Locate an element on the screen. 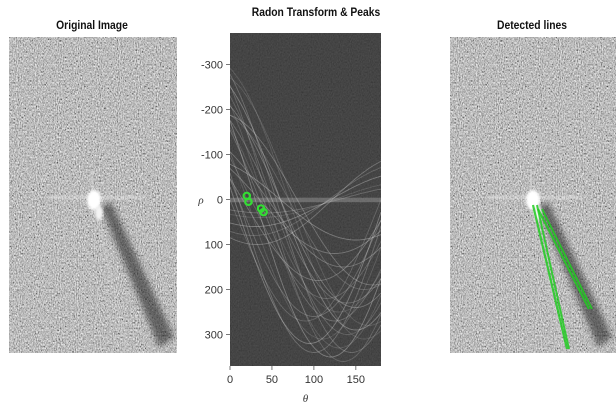  original-image-title: Original Image is located at coordinates (92, 25).